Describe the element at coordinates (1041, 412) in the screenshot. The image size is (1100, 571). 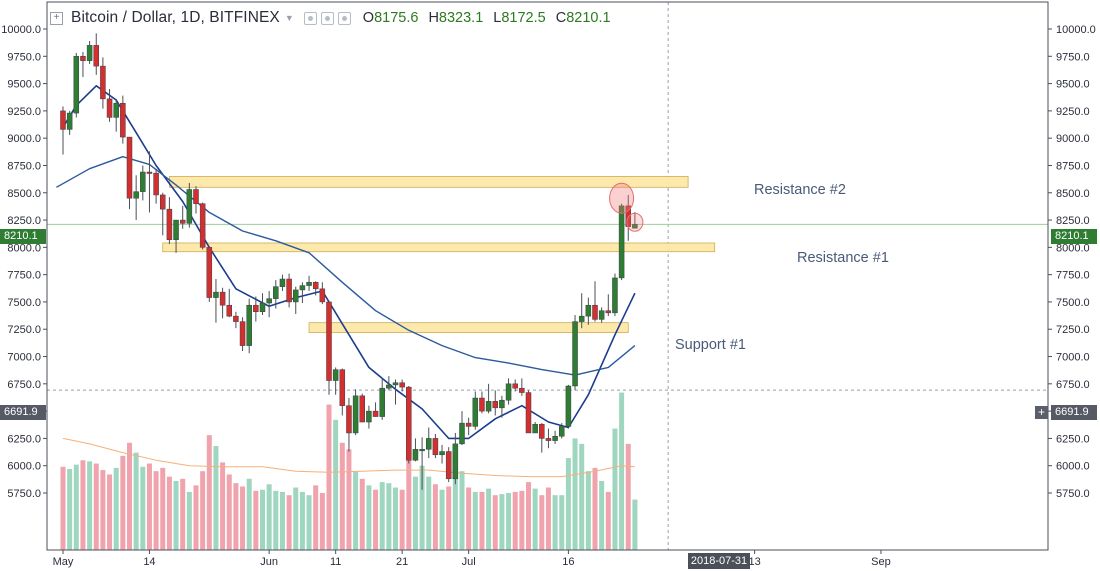
I see `add-alert-button: +` at that location.